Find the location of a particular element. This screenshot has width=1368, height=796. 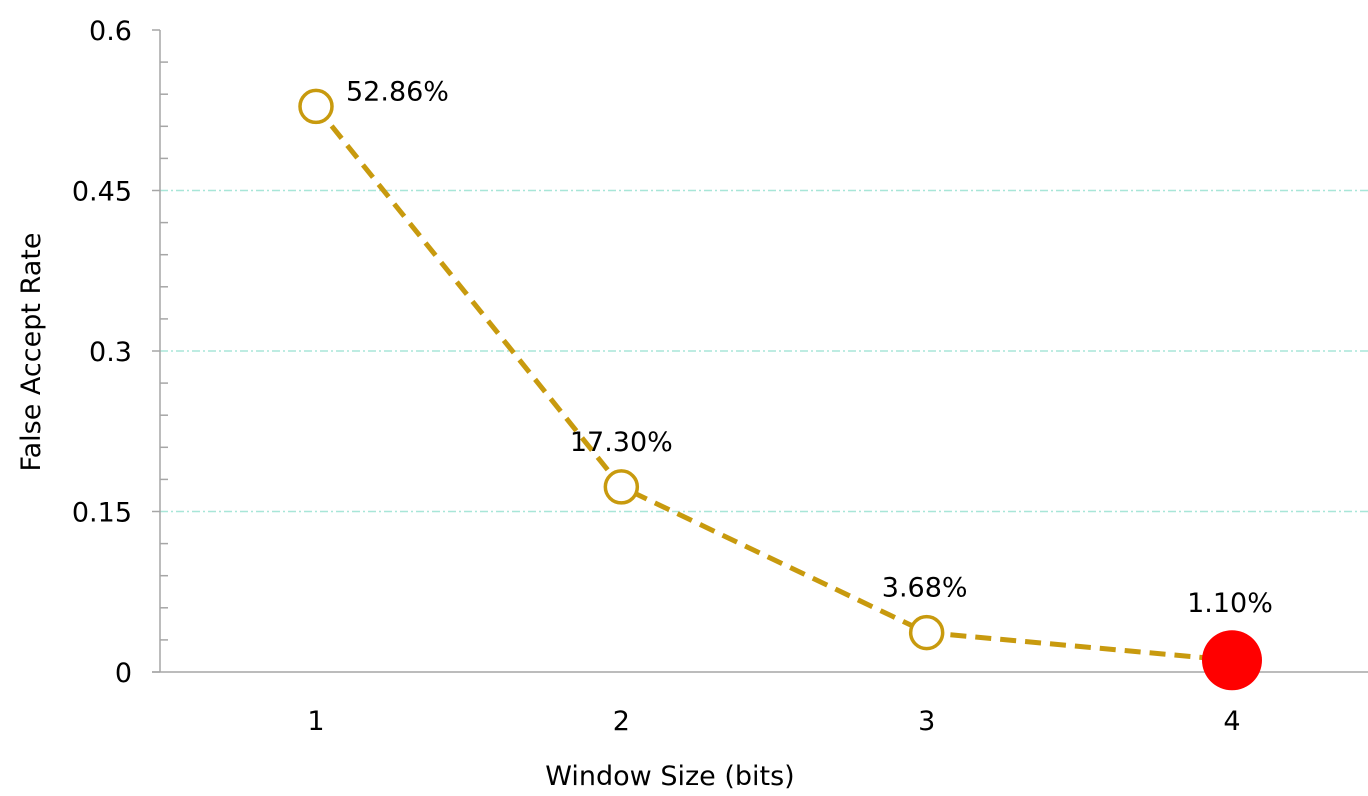

x-tick-label: 4 is located at coordinates (1231, 721).